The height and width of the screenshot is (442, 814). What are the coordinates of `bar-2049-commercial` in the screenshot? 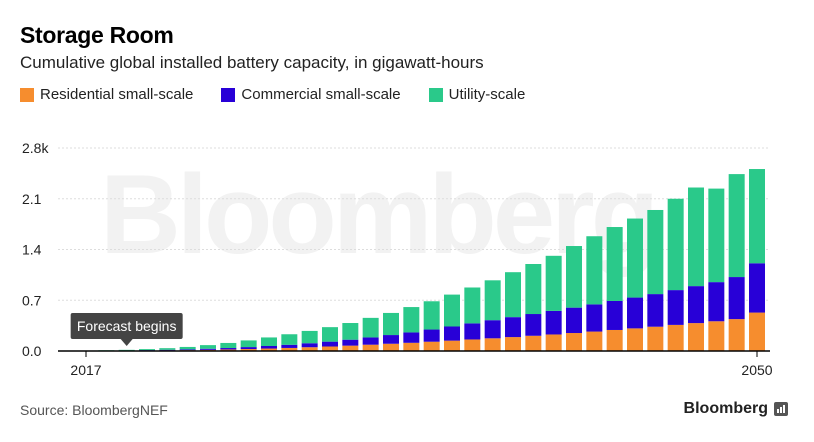 It's located at (736, 298).